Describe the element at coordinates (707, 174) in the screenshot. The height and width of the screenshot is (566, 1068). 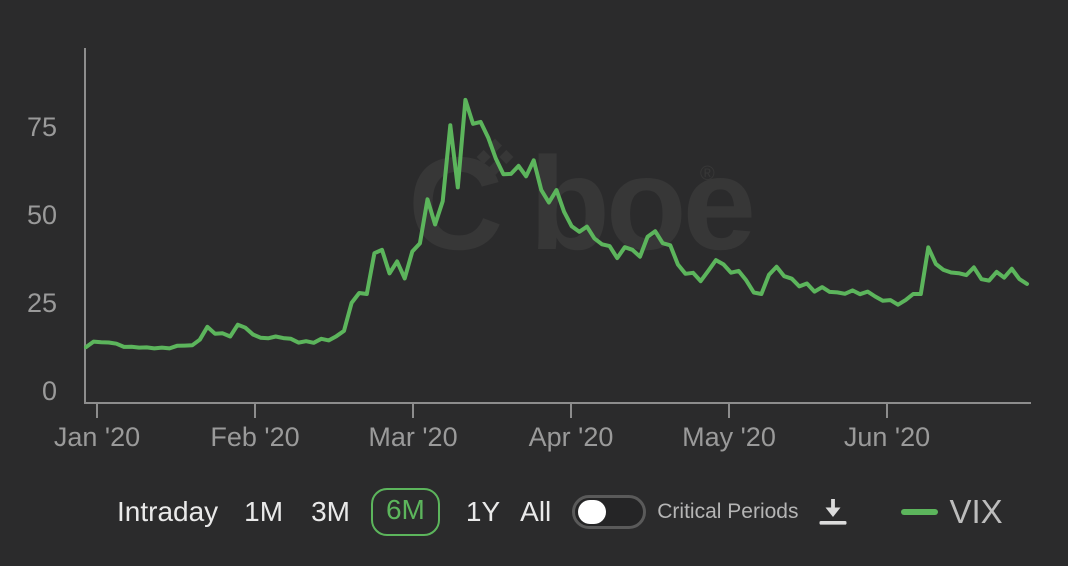
I see `registered-mark: ®` at that location.